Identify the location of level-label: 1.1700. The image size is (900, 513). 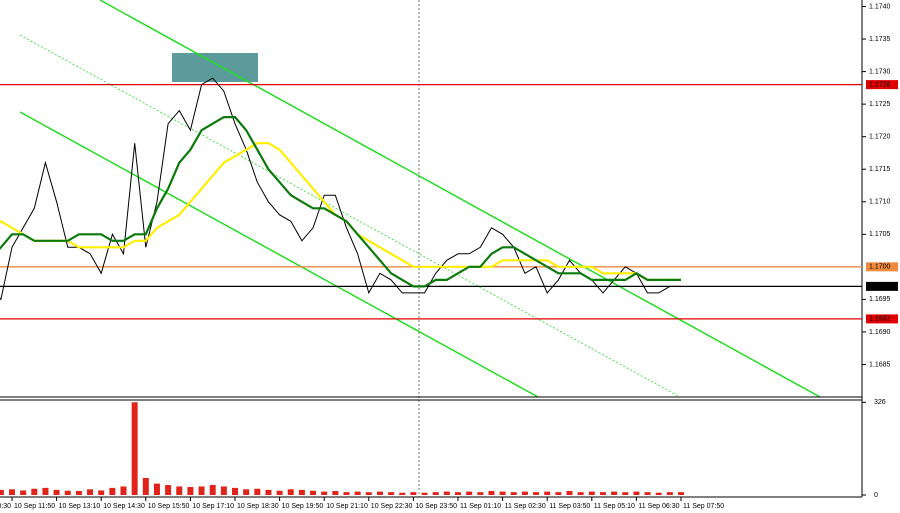
(880, 267).